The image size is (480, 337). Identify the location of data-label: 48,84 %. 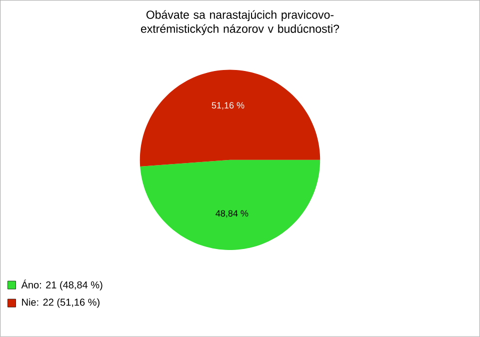
(232, 214).